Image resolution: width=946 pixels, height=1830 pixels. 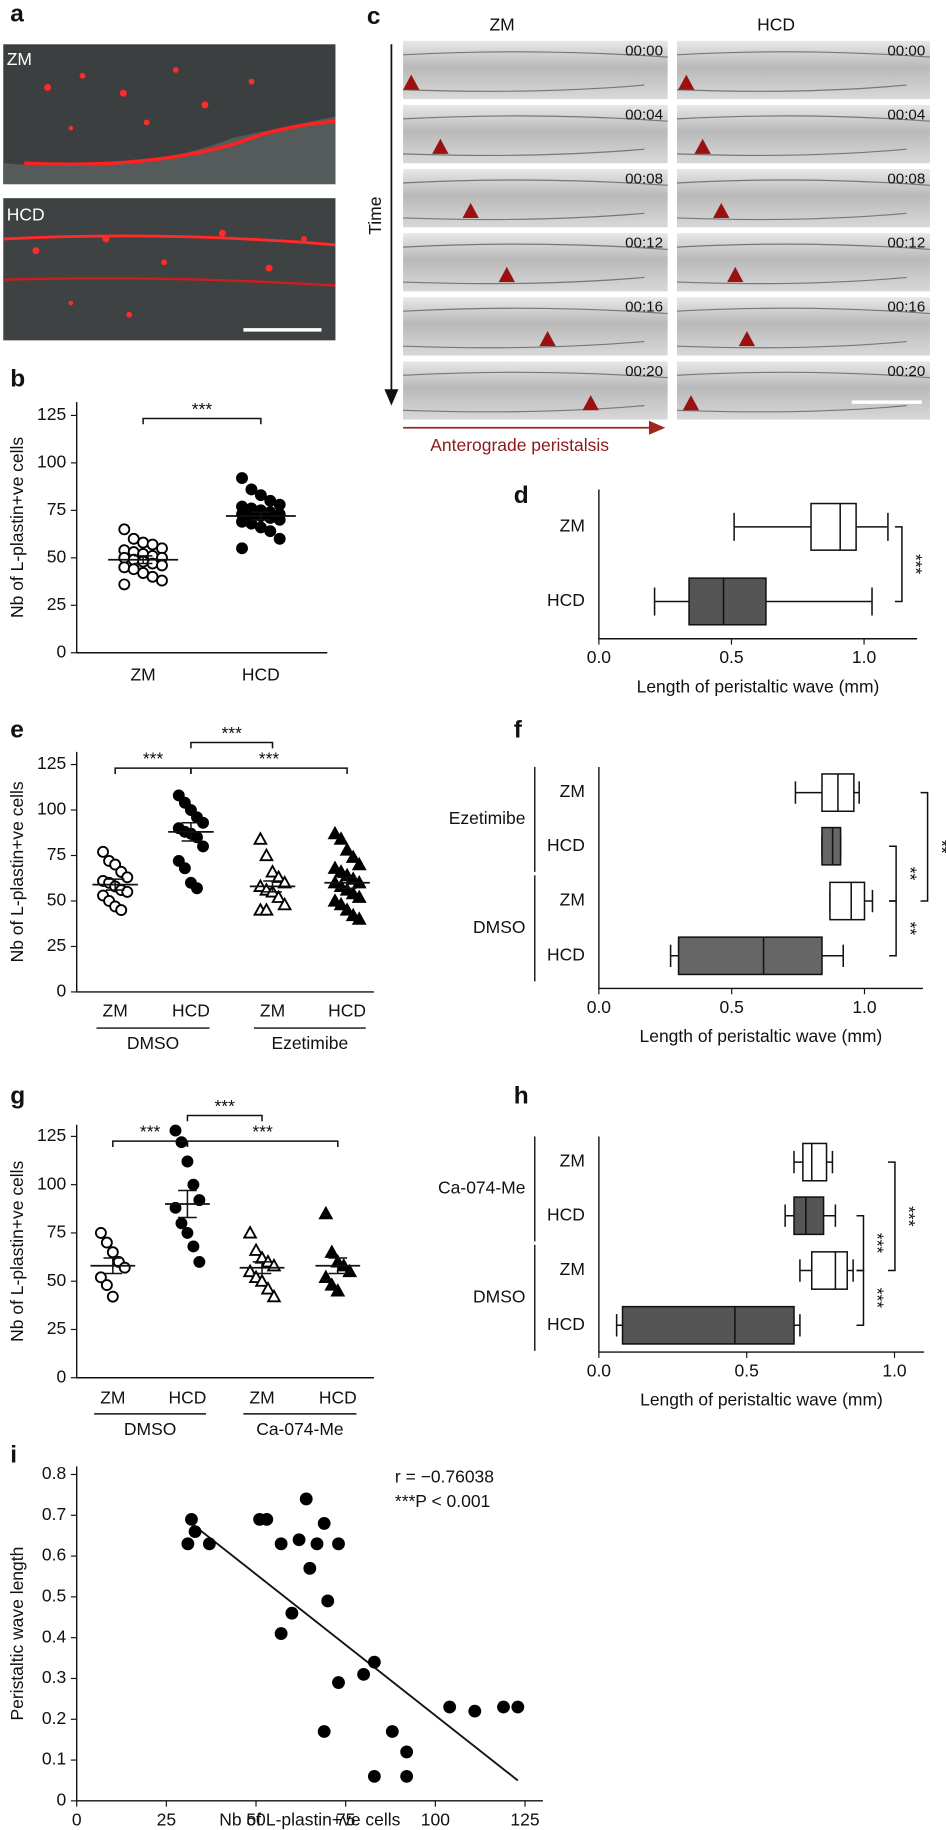 I want to click on x-tick-label: ZM, so click(x=112, y=1397).